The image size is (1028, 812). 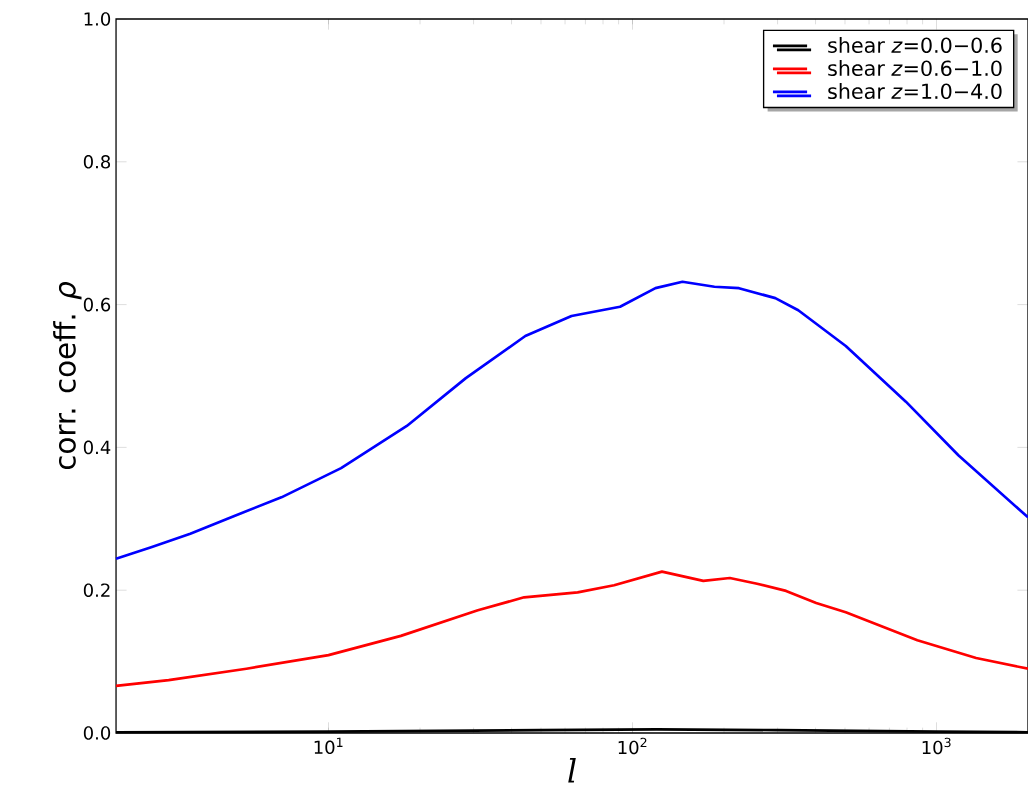 What do you see at coordinates (96, 590) in the screenshot?
I see `y-tick-label: 0.2` at bounding box center [96, 590].